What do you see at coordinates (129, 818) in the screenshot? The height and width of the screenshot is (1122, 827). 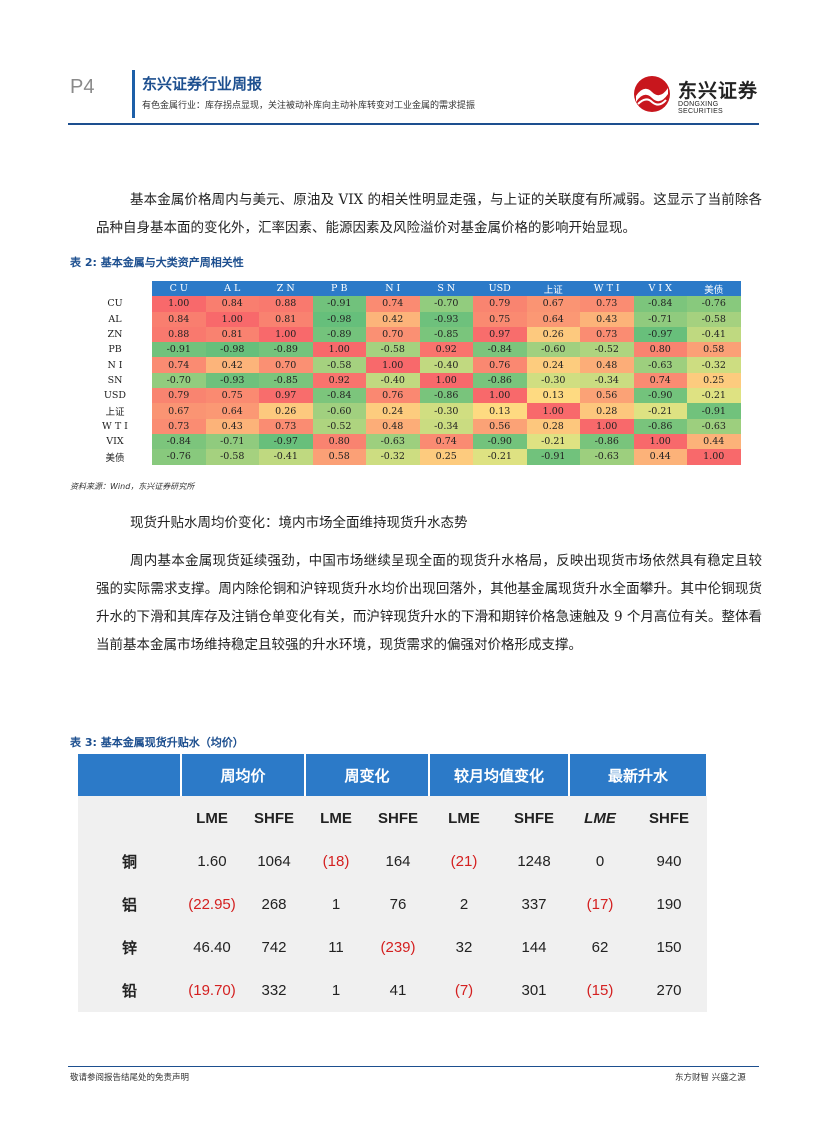 I see `spread-sub-corner` at bounding box center [129, 818].